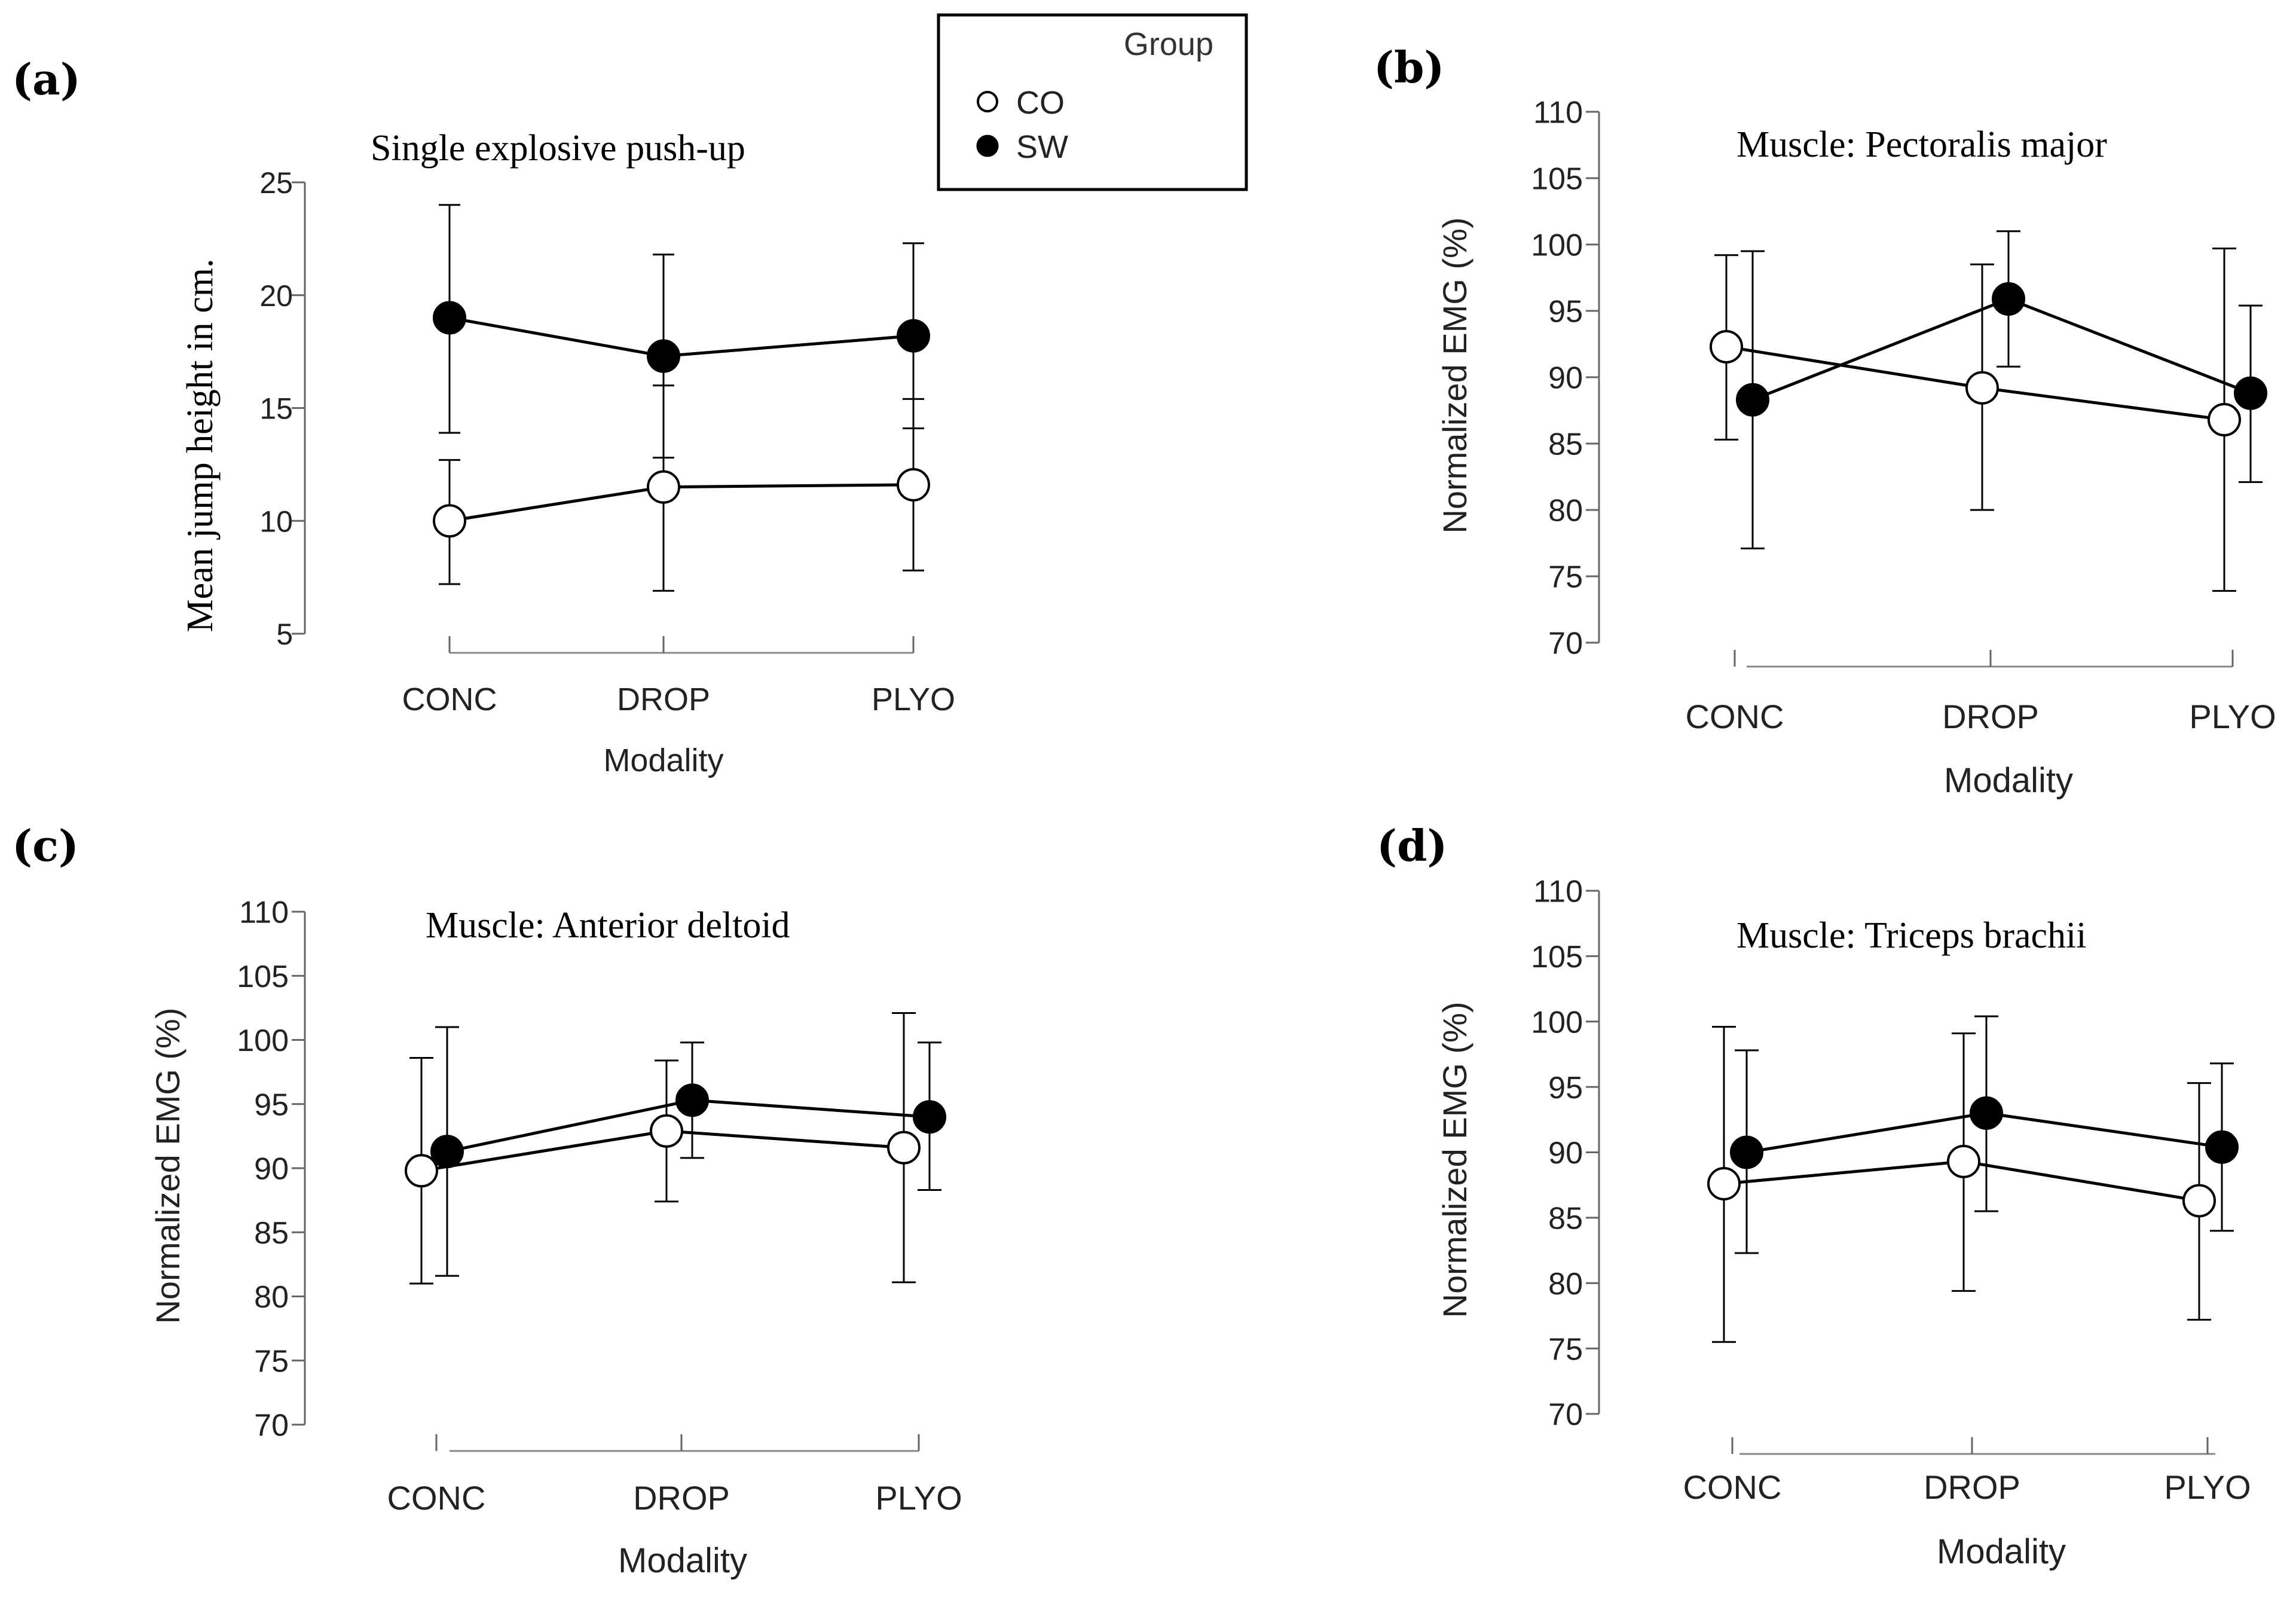  Describe the element at coordinates (276, 409) in the screenshot. I see `y-tick-label: 15` at that location.